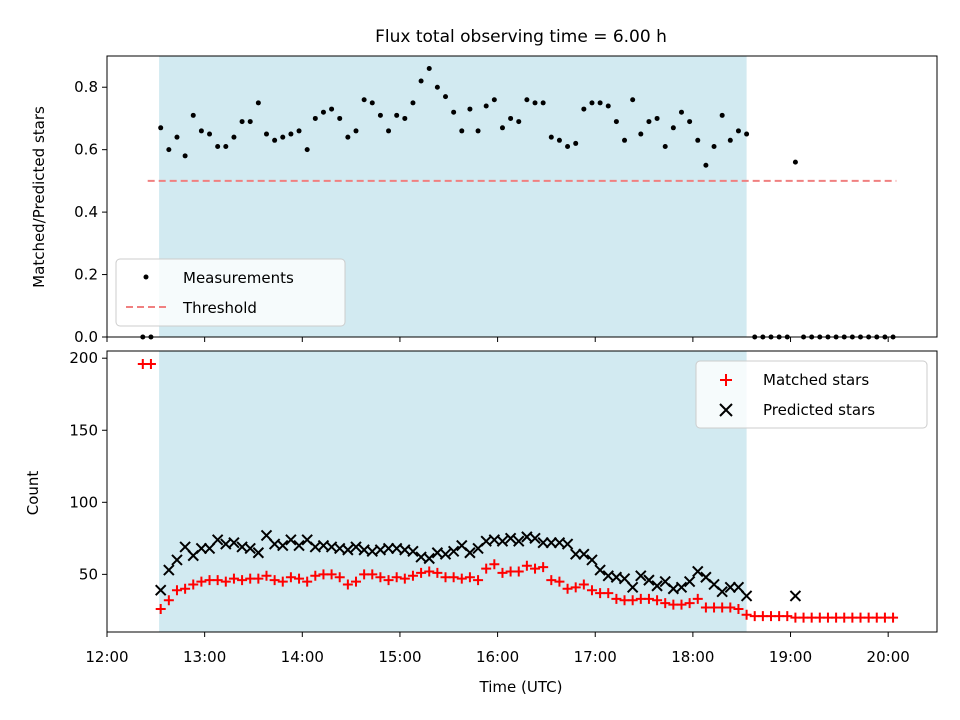 Image resolution: width=960 pixels, height=720 pixels. Describe the element at coordinates (726, 410) in the screenshot. I see `predicted-legend-marker` at that location.